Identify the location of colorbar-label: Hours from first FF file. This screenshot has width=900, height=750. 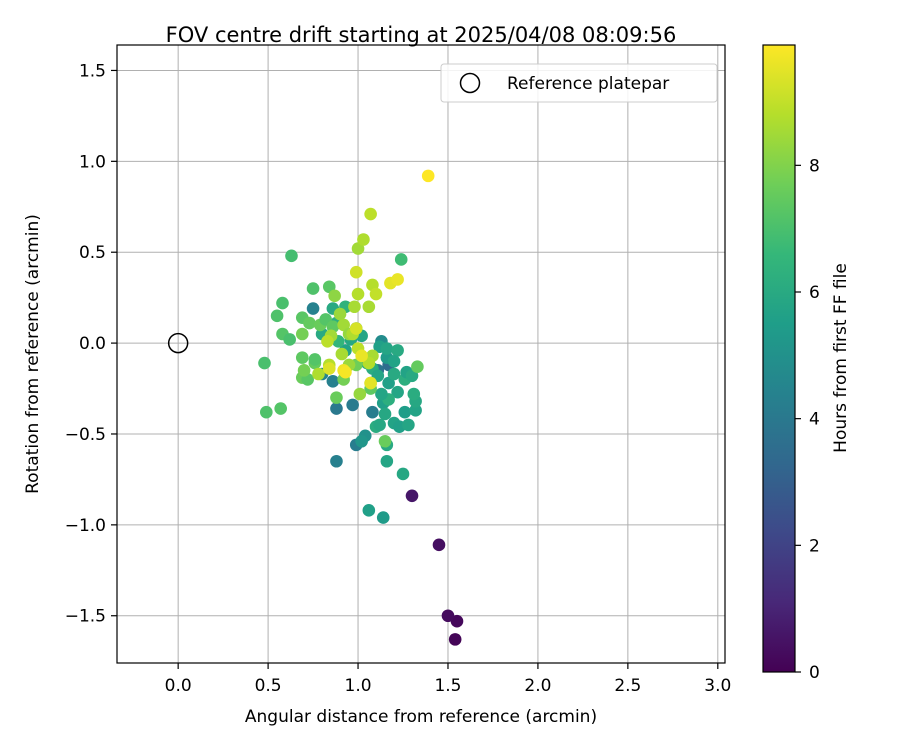
(841, 358).